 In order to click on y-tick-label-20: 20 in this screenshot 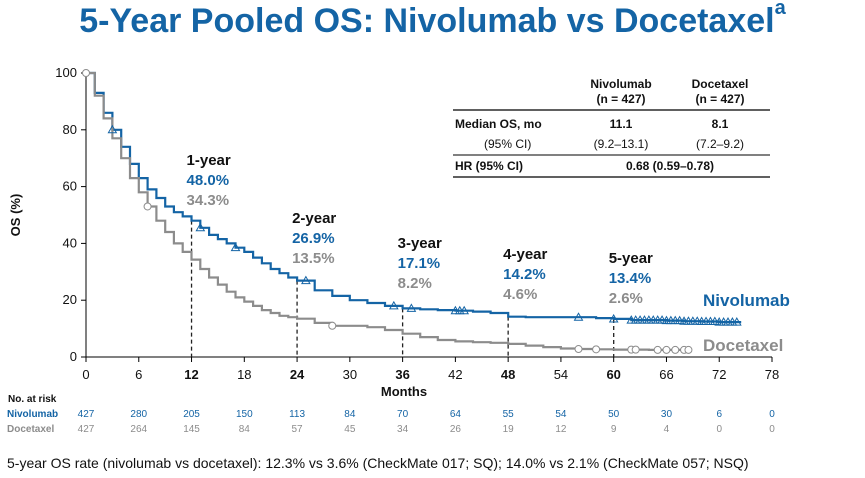, I will do `click(70, 299)`.